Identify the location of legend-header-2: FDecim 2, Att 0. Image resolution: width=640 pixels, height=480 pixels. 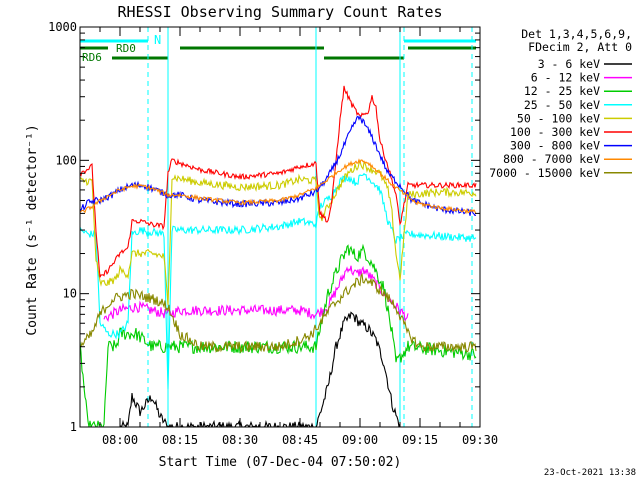
(580, 47).